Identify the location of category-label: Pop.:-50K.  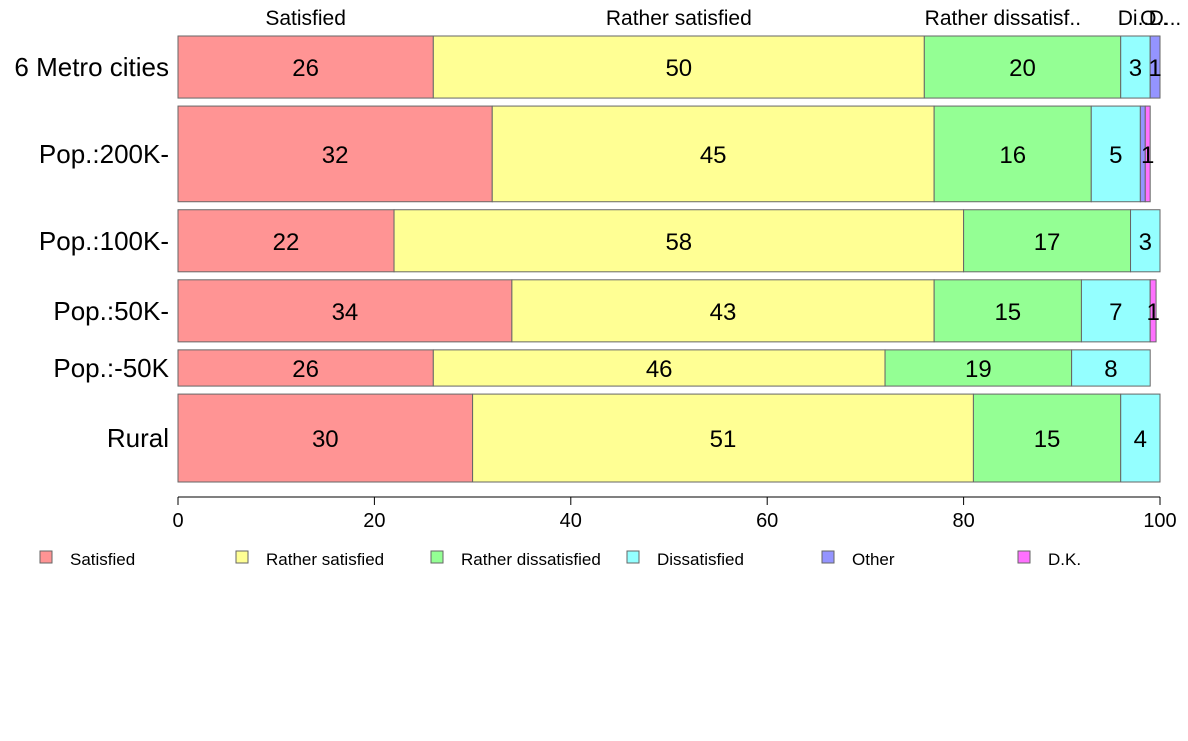
(111, 368).